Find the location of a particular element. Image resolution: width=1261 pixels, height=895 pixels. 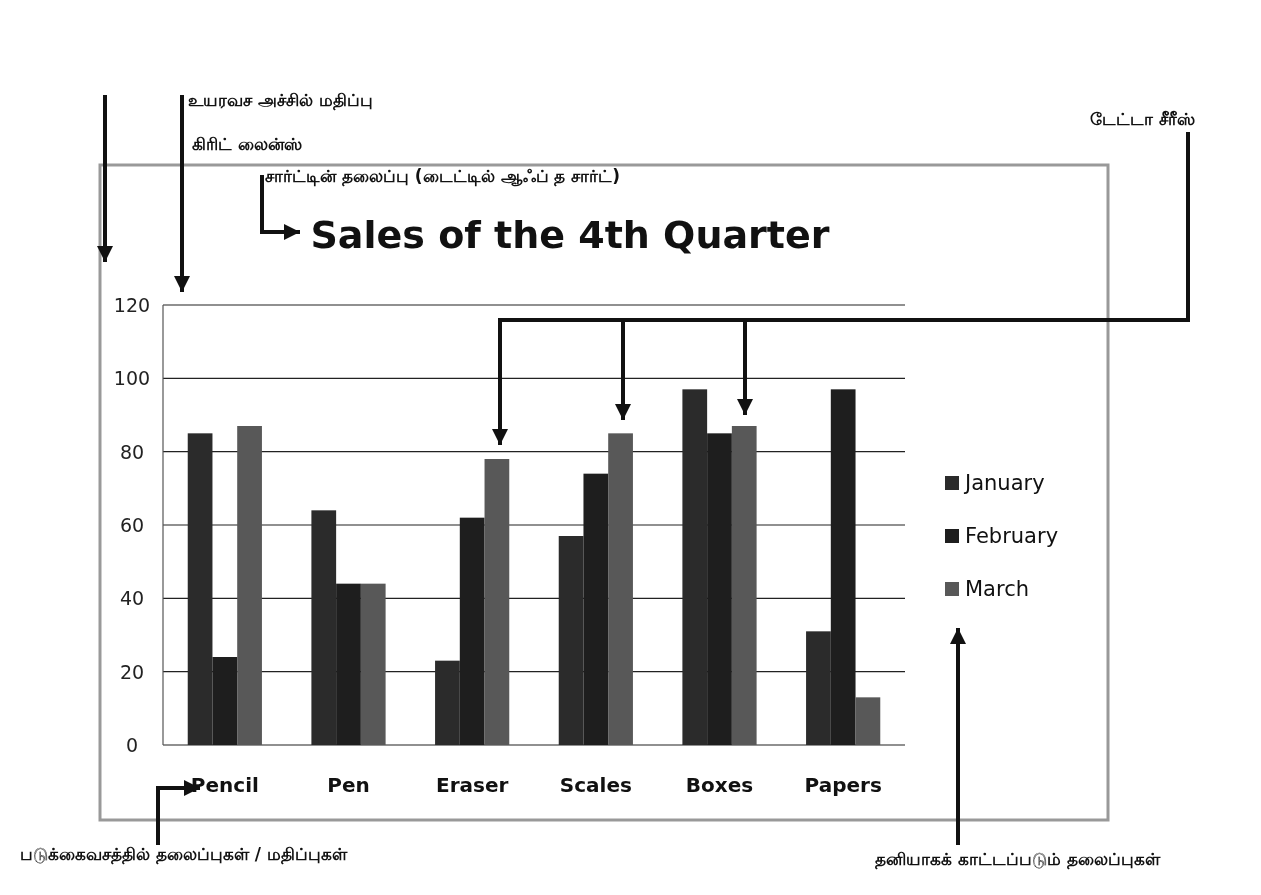

legend-label: March is located at coordinates (997, 589).